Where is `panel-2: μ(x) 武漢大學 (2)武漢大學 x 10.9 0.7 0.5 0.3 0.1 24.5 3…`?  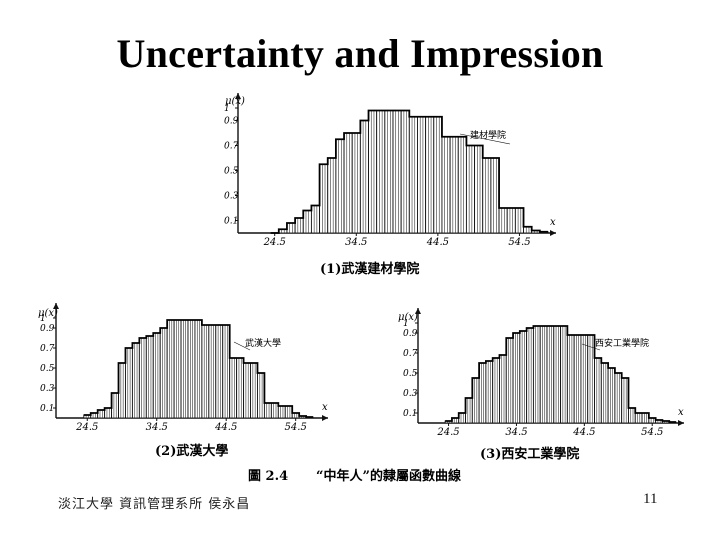
panel-2: μ(x) 武漢大學 (2)武漢大學 x 10.9 0.7 0.5 0.3 0.1 24.5 3… is located at coordinates (183, 381).